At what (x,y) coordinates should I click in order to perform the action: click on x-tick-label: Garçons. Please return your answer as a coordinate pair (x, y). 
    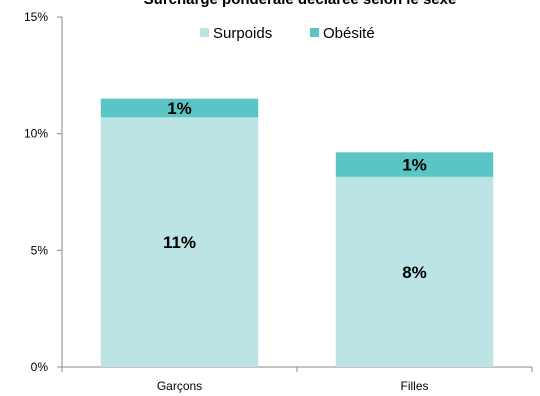
    Looking at the image, I should click on (179, 386).